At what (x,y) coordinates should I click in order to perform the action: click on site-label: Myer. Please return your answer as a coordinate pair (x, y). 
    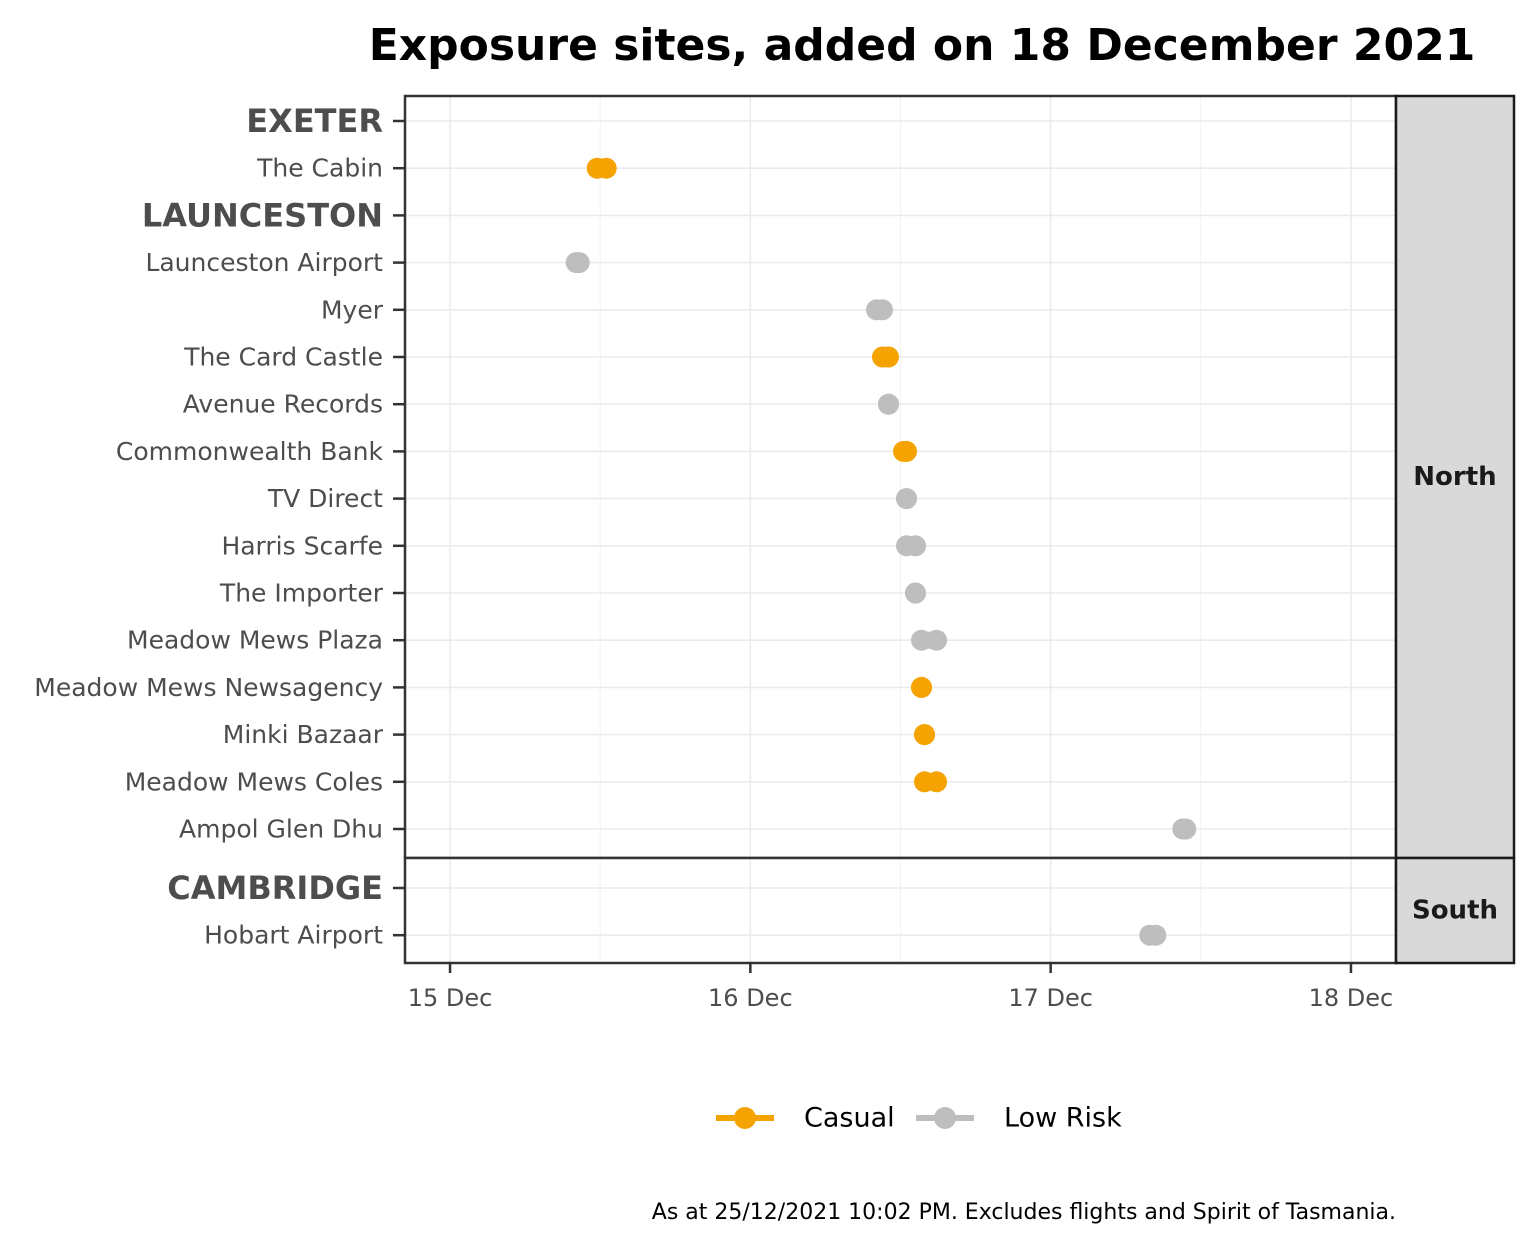
    Looking at the image, I should click on (352, 309).